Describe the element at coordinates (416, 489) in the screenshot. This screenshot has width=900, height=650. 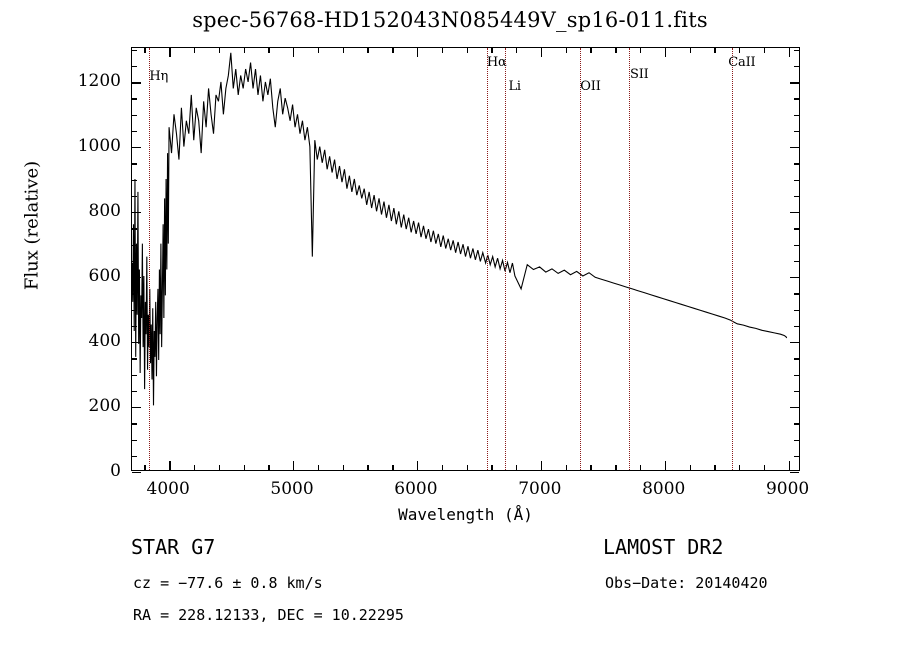
I see `x-tick-label: 6000` at that location.